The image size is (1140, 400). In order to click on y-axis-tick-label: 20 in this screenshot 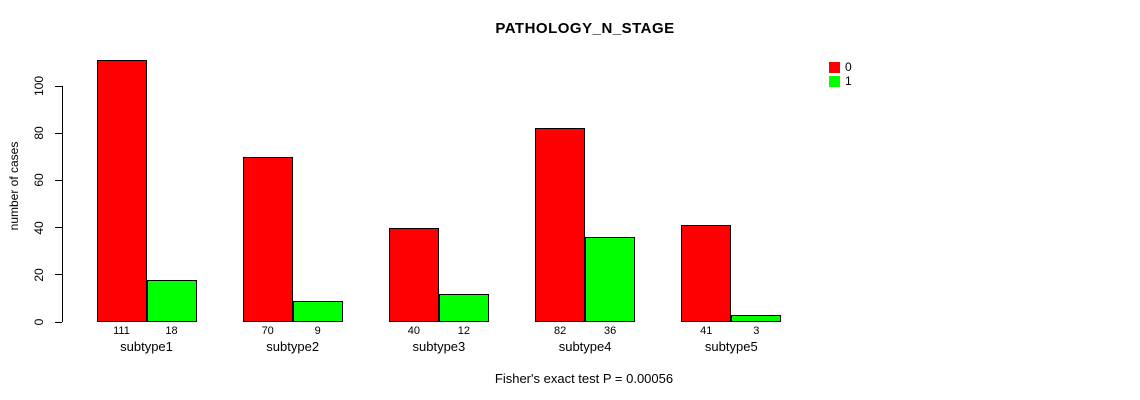, I will do `click(39, 275)`.